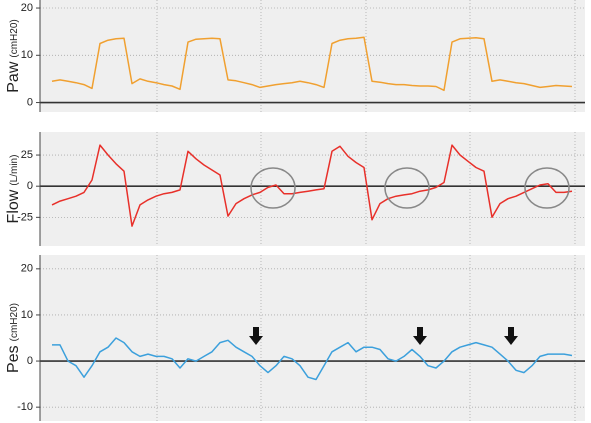 Image resolution: width=591 pixels, height=423 pixels. I want to click on y-tick-label: -25, so click(25, 217).